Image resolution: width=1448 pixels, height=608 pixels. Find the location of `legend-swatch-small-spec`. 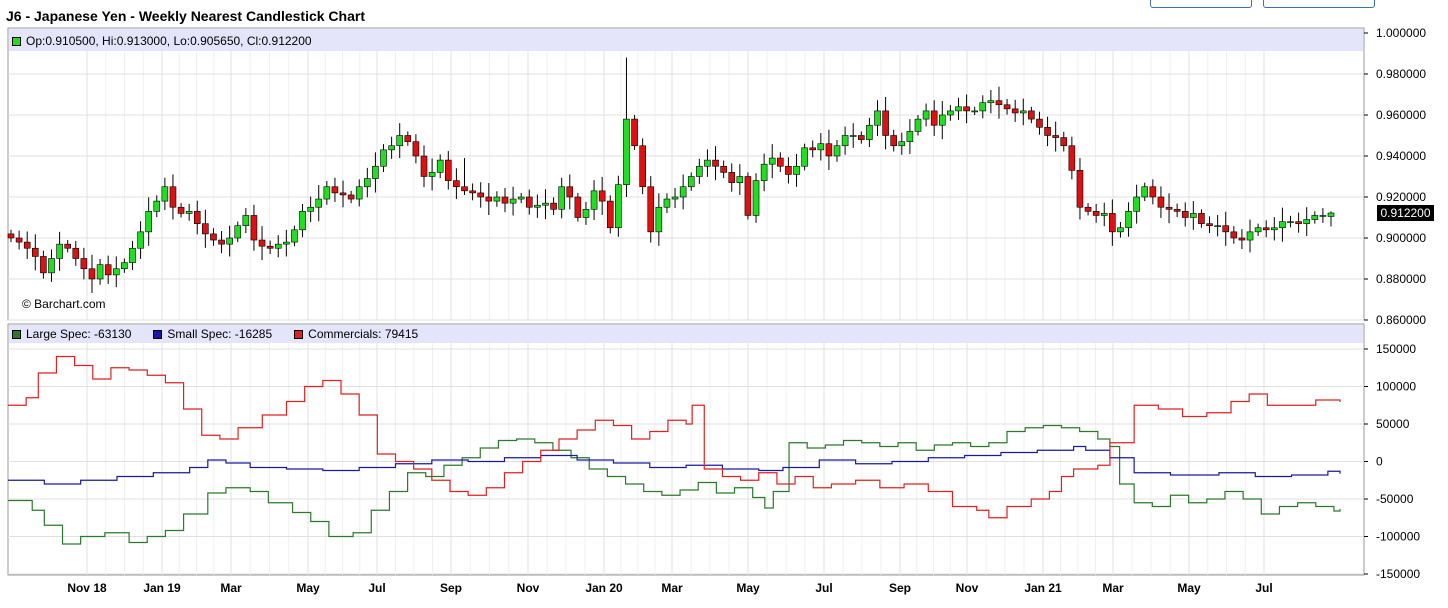

legend-swatch-small-spec is located at coordinates (158, 334).